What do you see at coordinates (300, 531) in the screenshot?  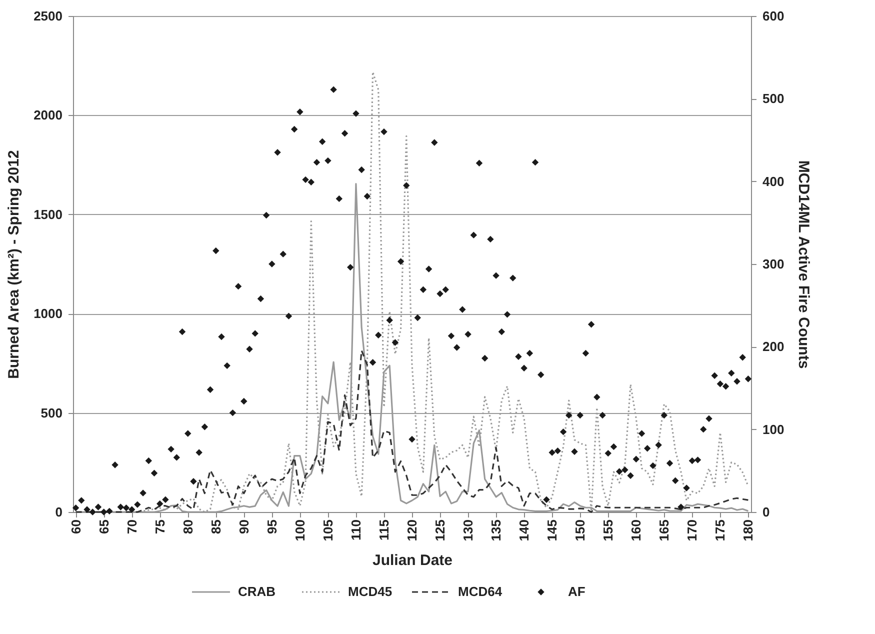 I see `x-tick-label: 100` at bounding box center [300, 531].